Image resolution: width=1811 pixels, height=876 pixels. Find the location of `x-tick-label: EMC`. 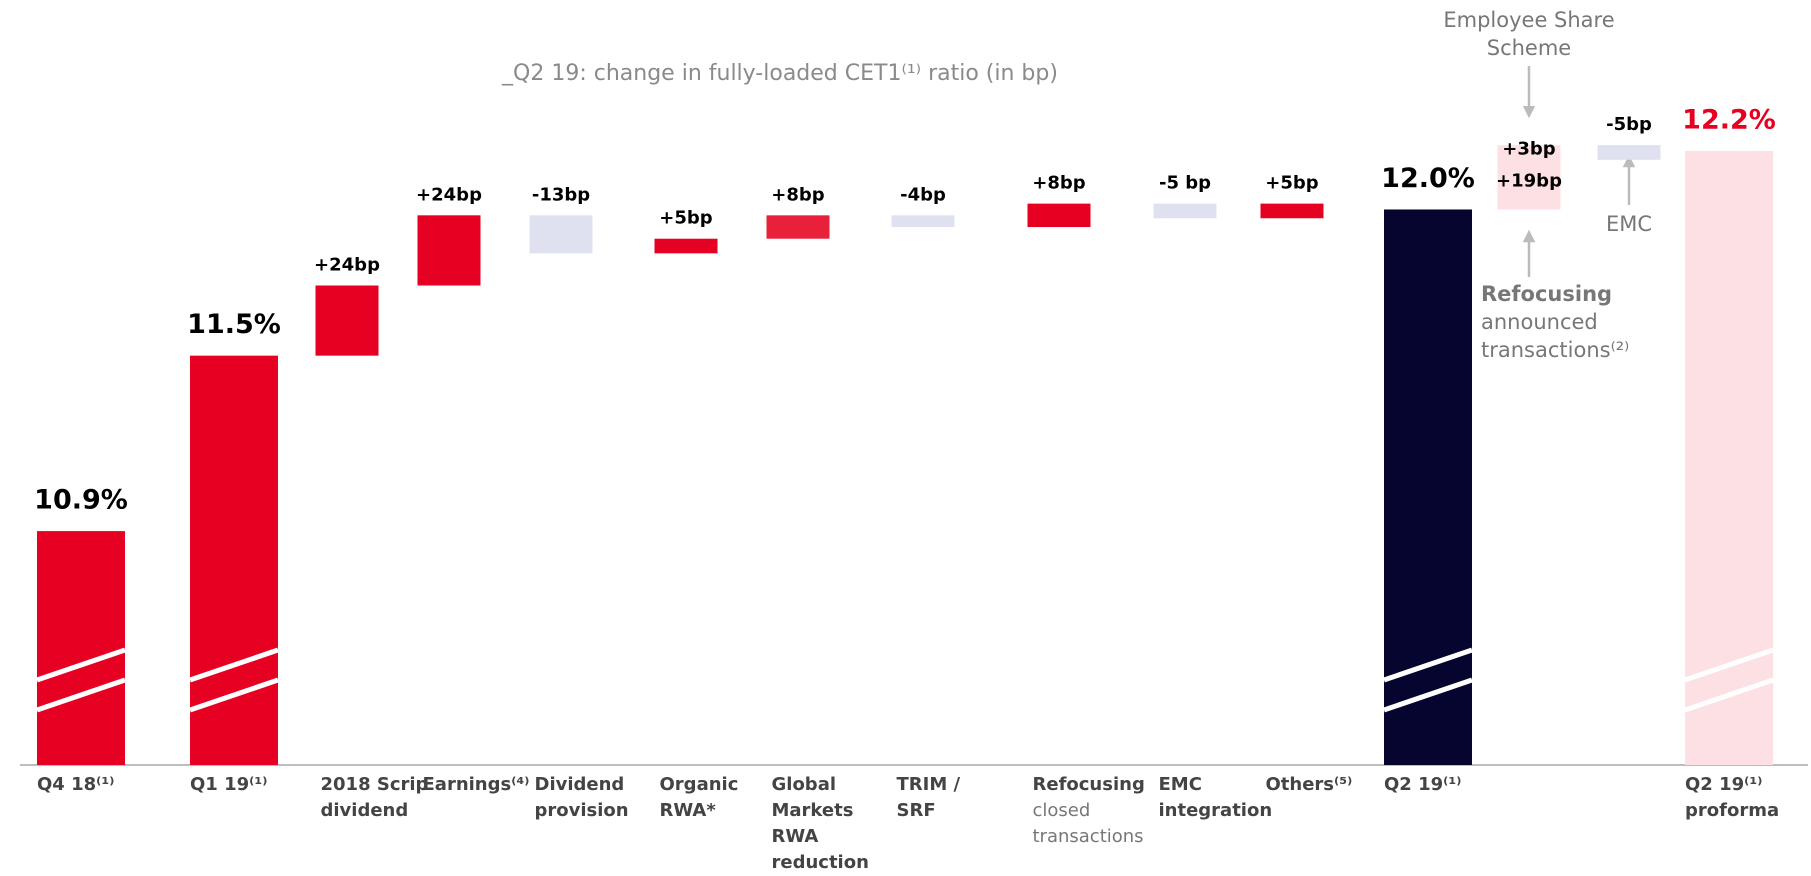

x-tick-label: EMC is located at coordinates (1180, 784).